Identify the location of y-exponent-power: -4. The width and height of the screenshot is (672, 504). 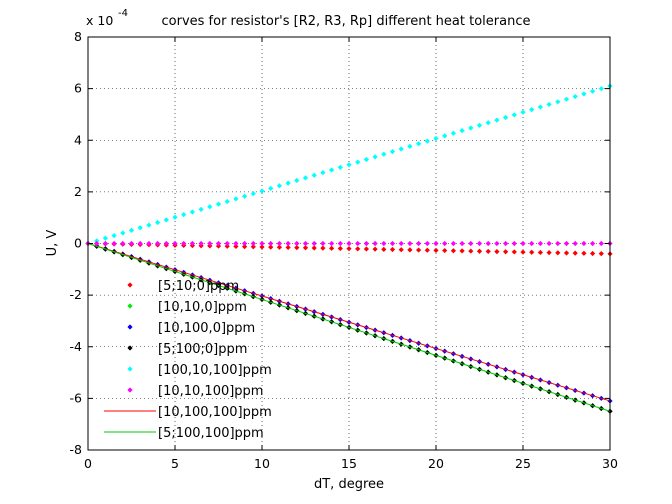
(123, 13).